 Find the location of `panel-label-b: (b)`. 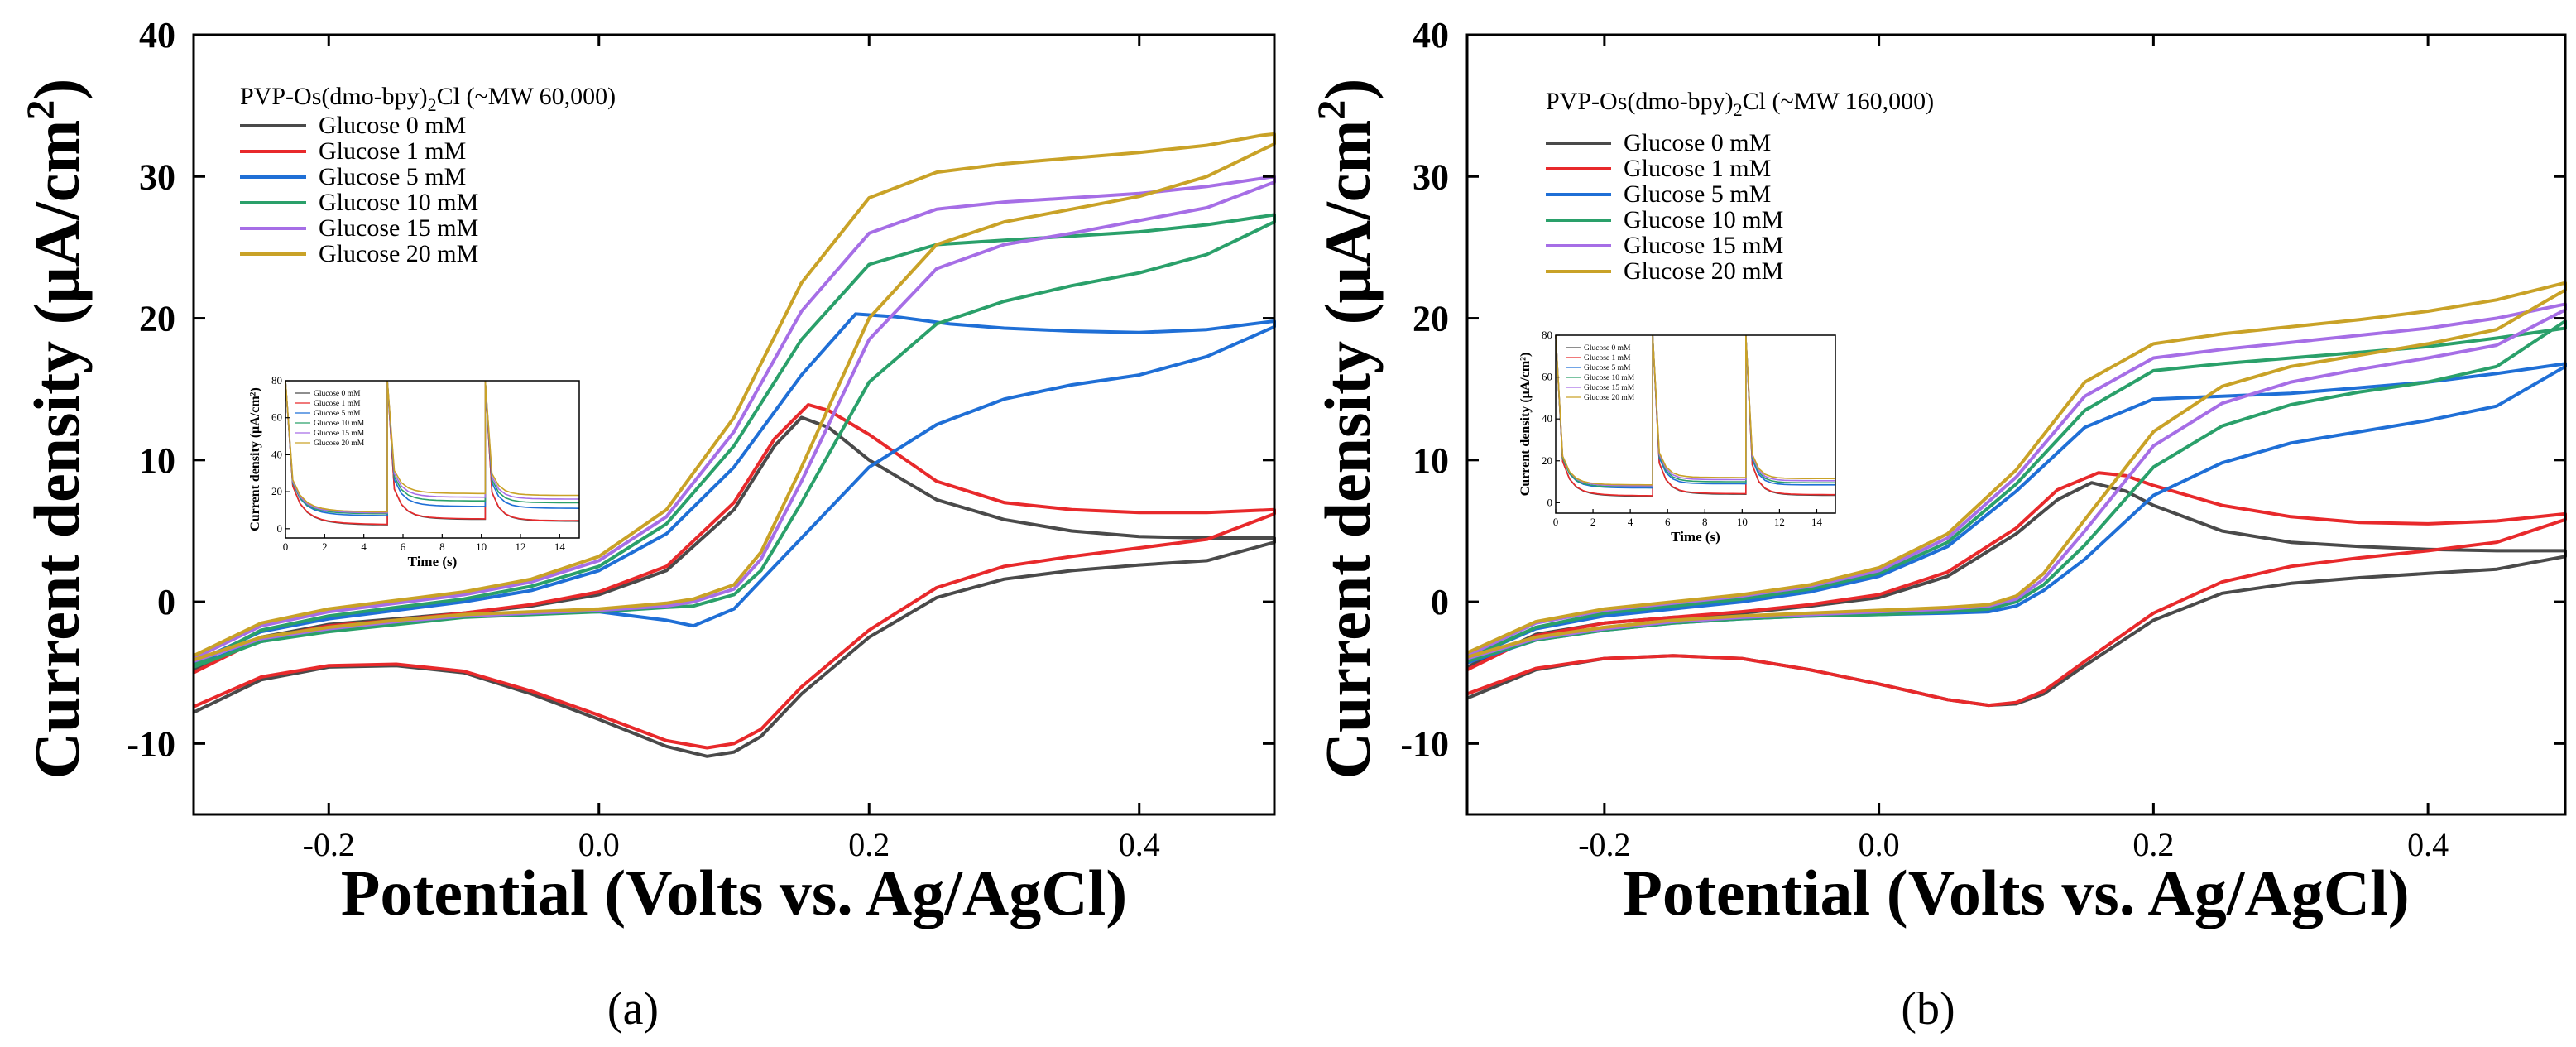

panel-label-b: (b) is located at coordinates (1928, 1009).